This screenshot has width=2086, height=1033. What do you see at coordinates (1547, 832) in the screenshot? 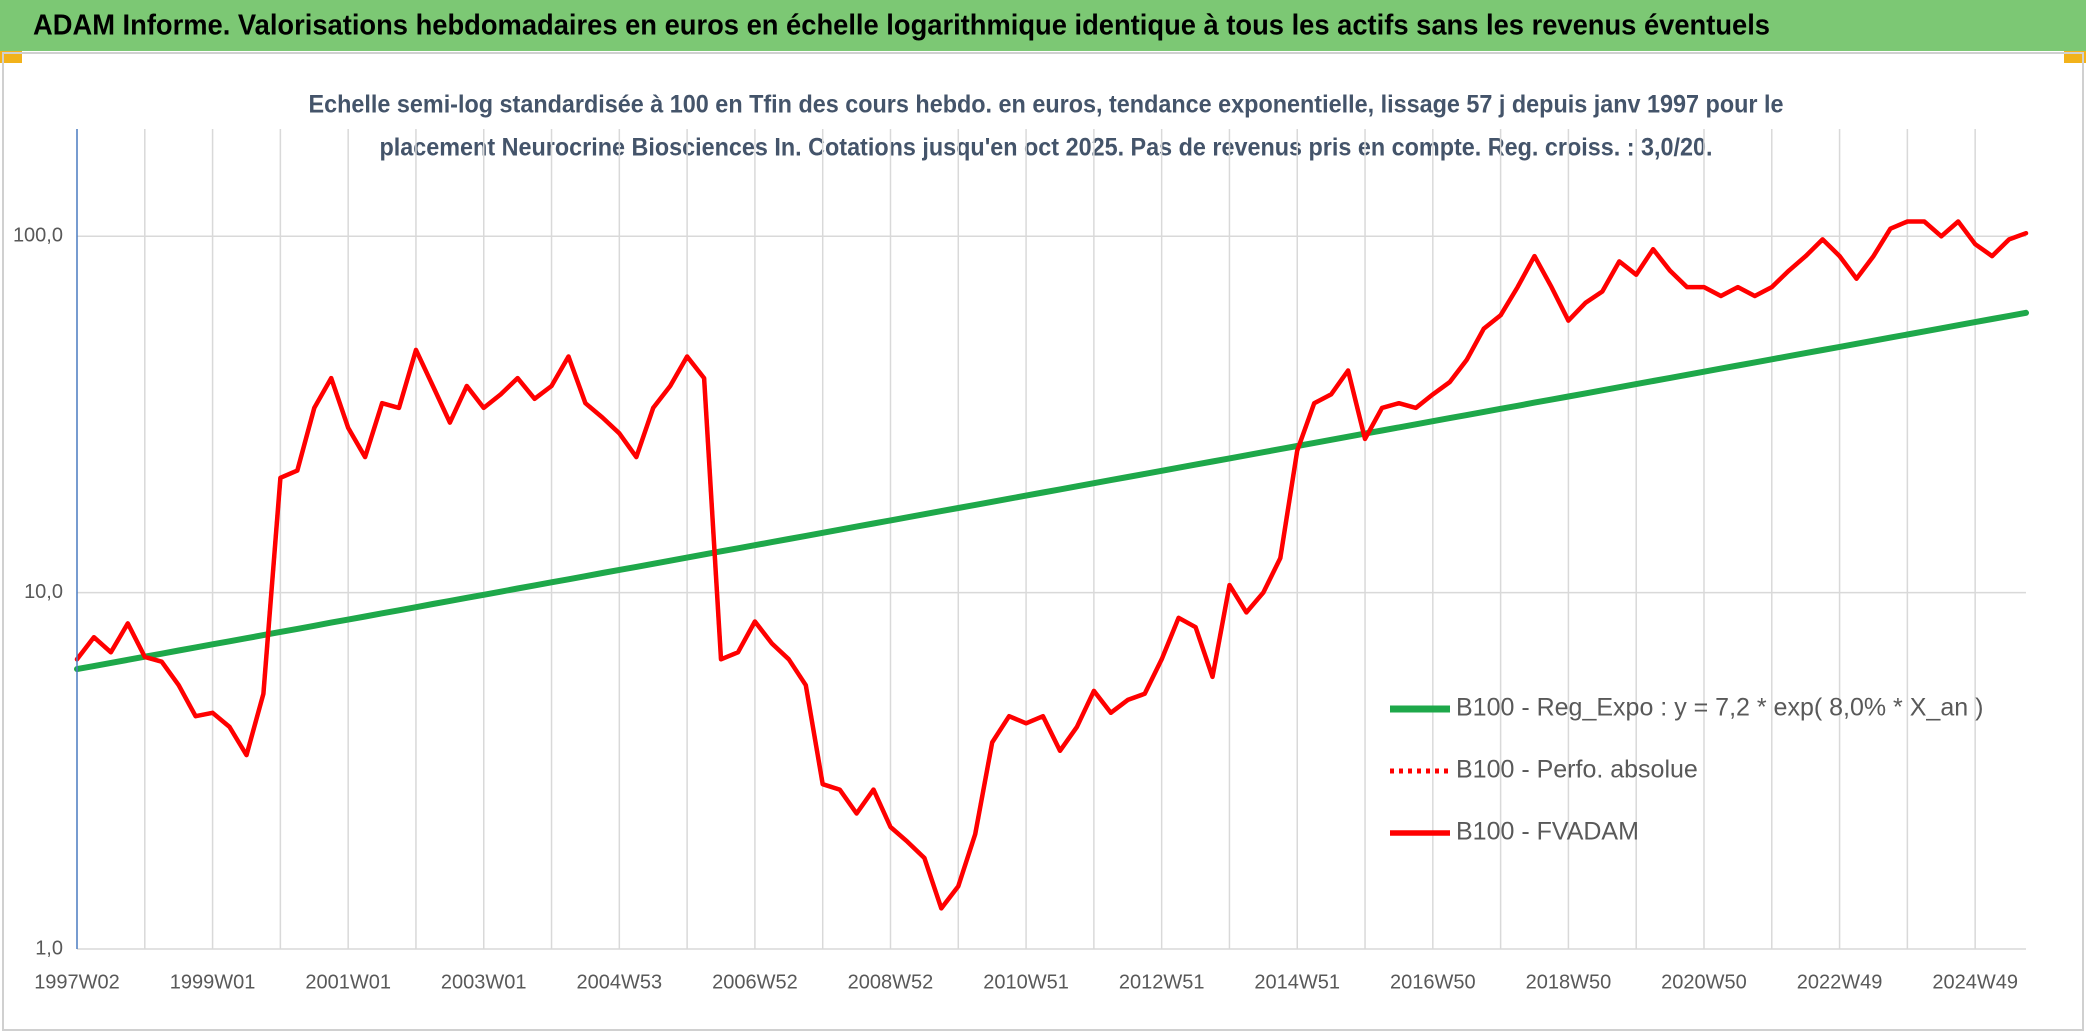
I see `legend-label: B100 - FVADAM` at bounding box center [1547, 832].